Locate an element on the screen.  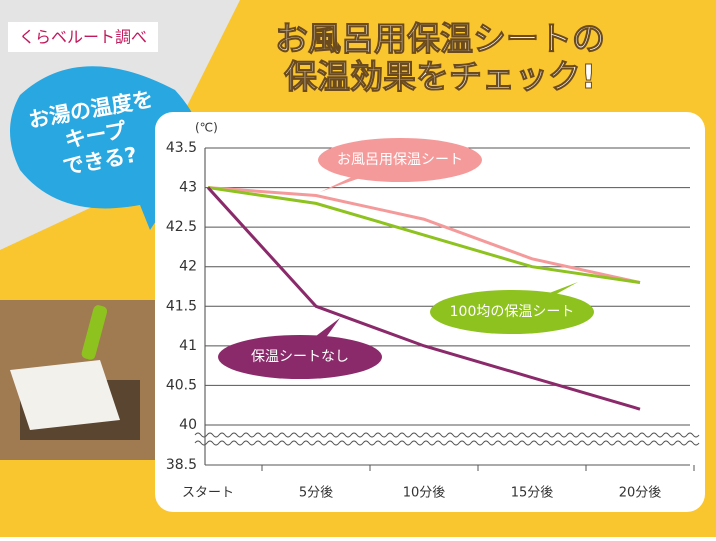
source: くらベルート調べ is located at coordinates (83, 37).